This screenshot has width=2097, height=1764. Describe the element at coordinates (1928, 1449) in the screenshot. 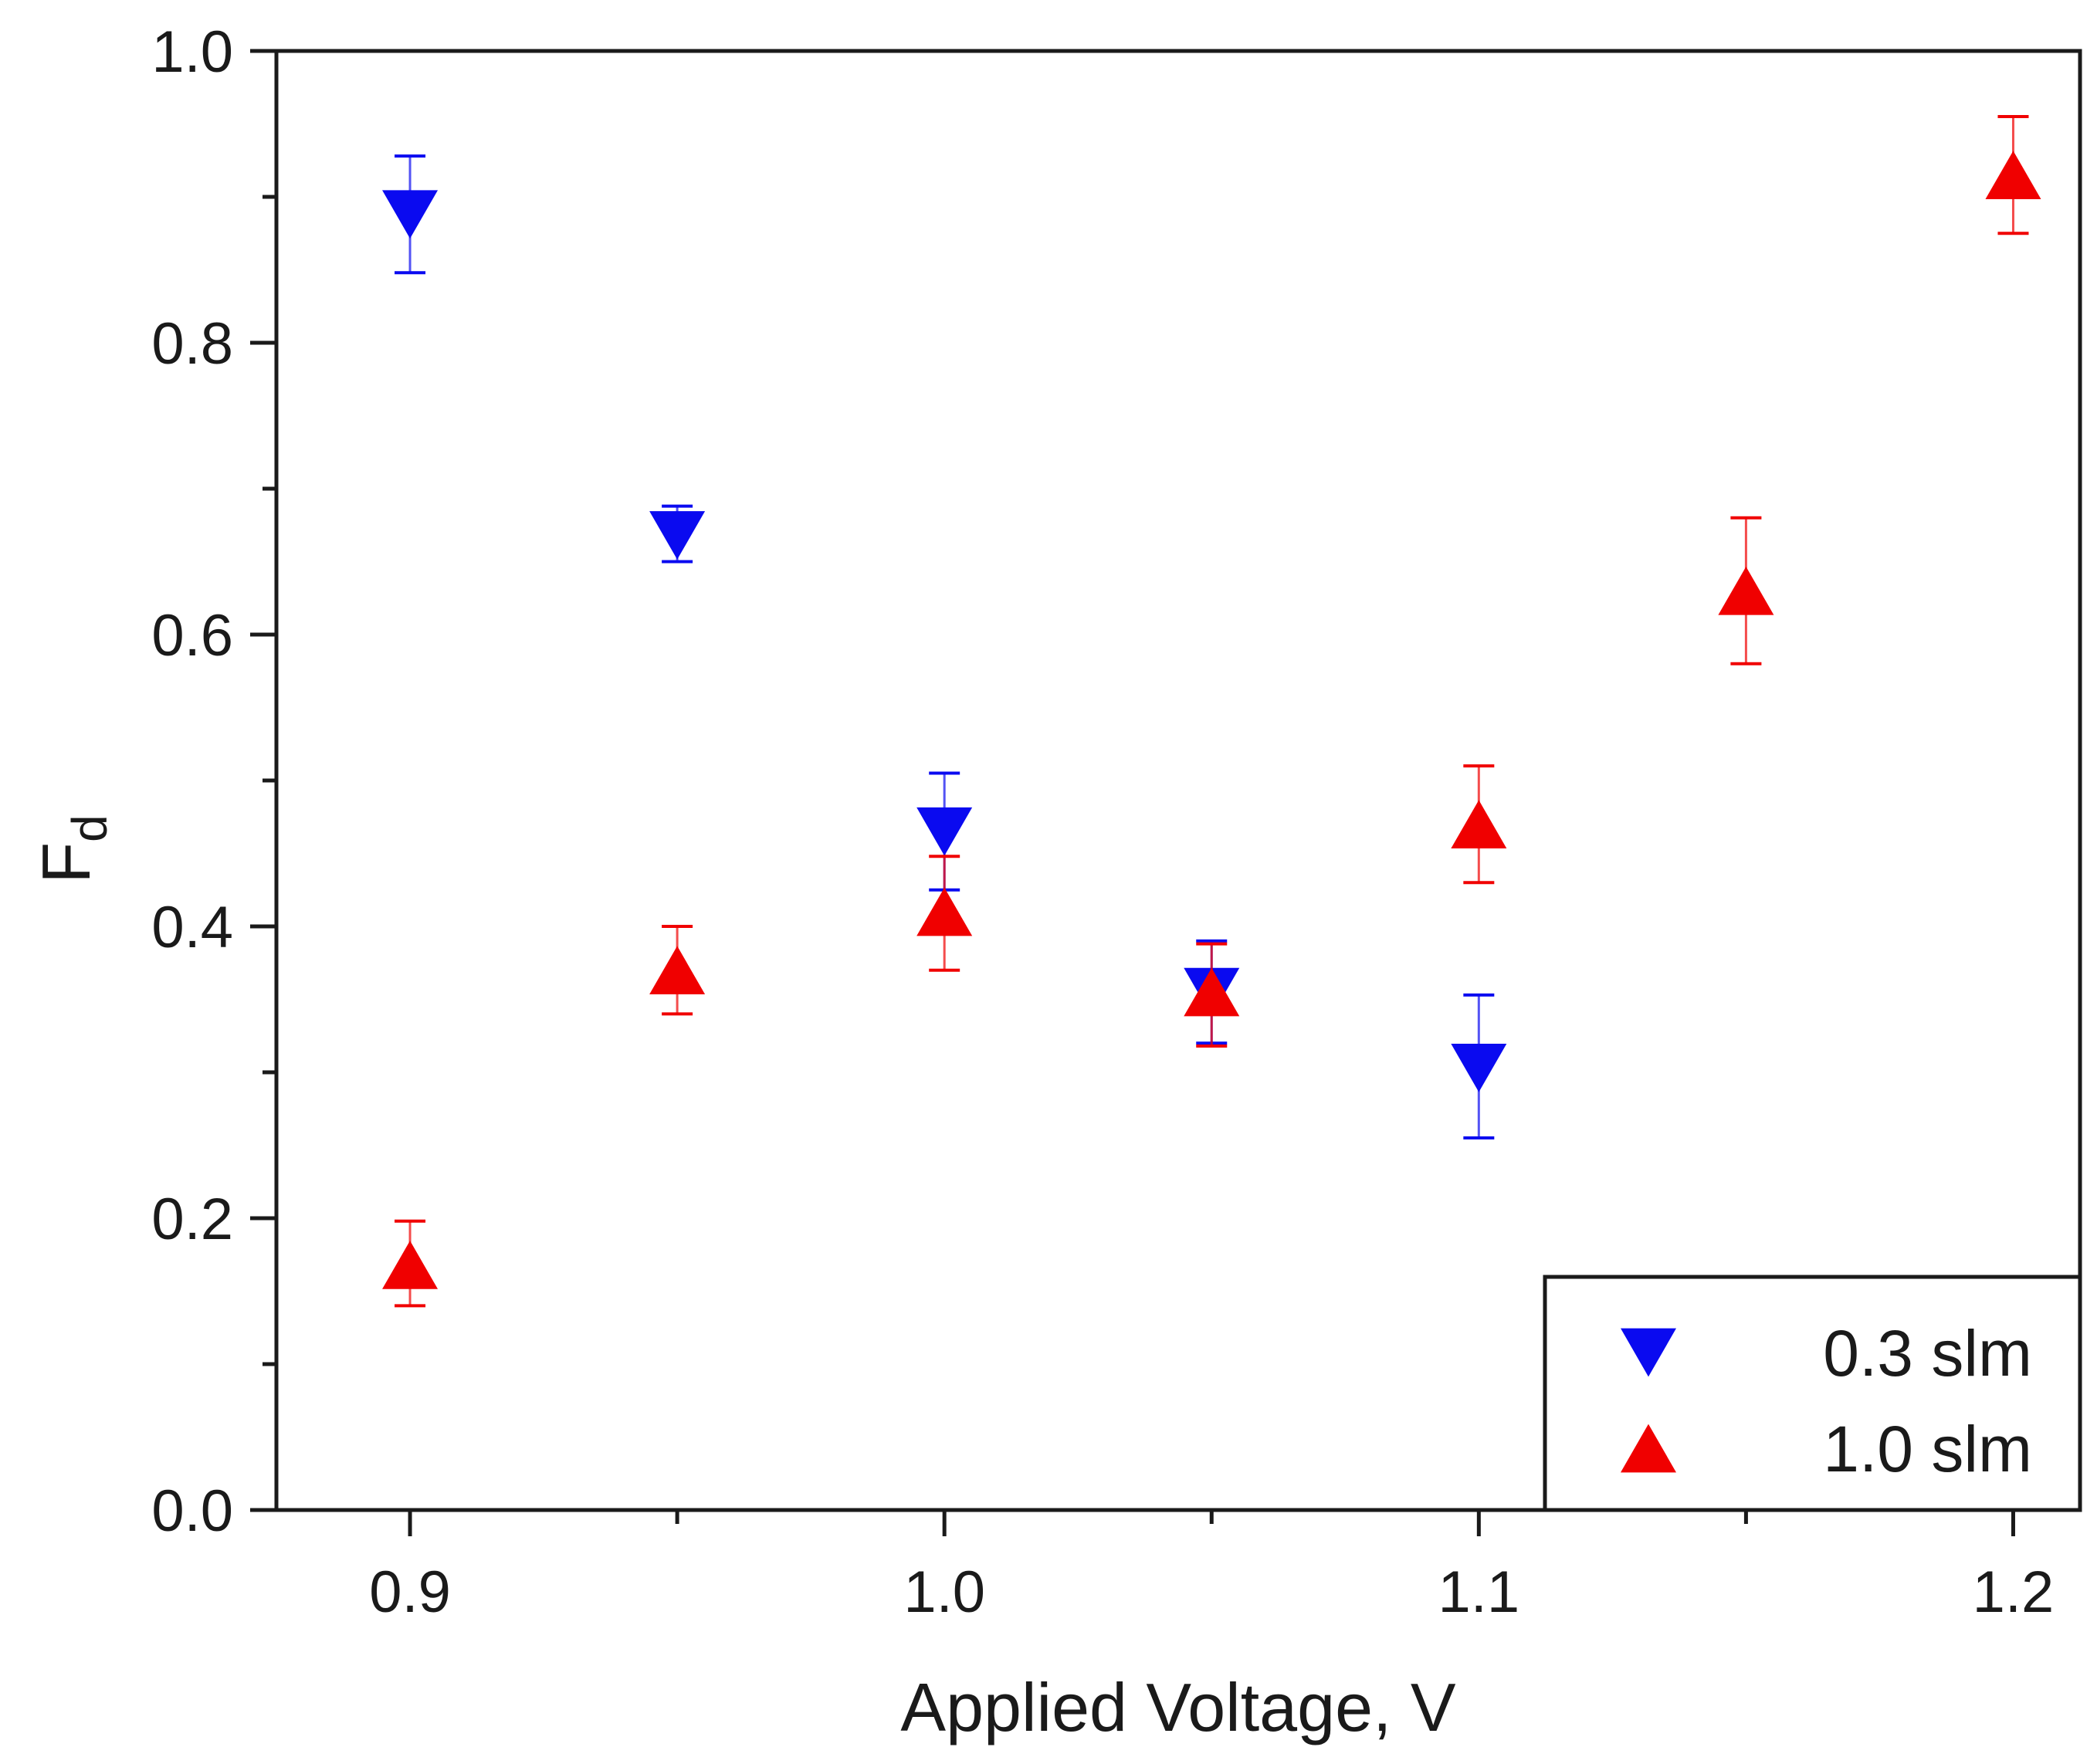

I see `legend-label: 1.0 slm` at that location.